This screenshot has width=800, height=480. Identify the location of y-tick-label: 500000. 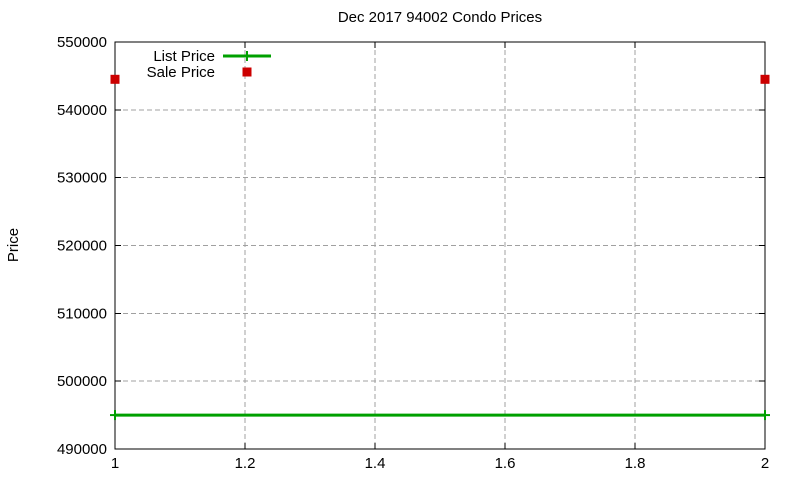
(82, 381).